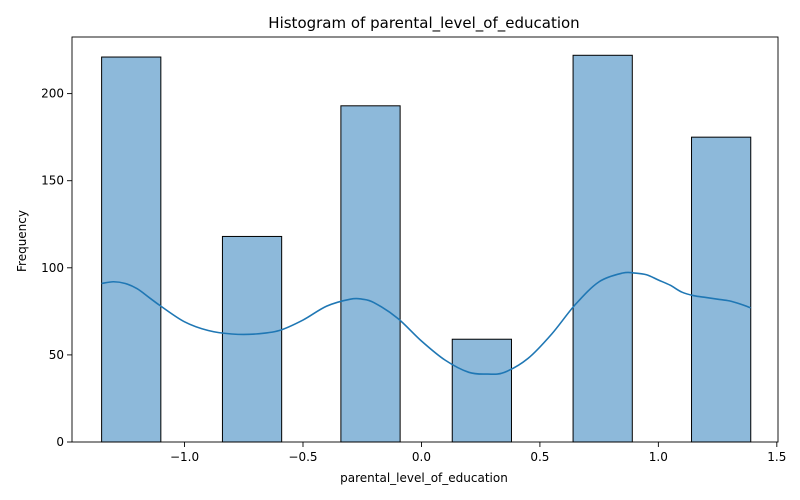 The height and width of the screenshot is (500, 800). What do you see at coordinates (52, 94) in the screenshot?
I see `y-tick-label: 200` at bounding box center [52, 94].